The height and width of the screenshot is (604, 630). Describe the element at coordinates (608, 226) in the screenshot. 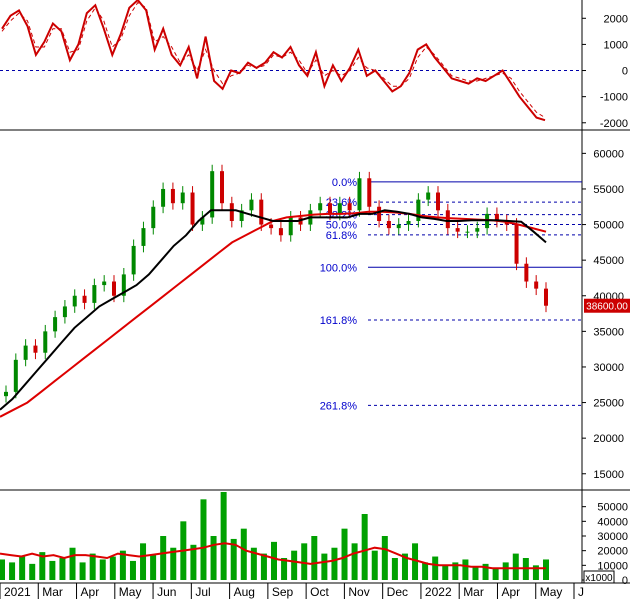

I see `y-tick-label: 50000` at that location.